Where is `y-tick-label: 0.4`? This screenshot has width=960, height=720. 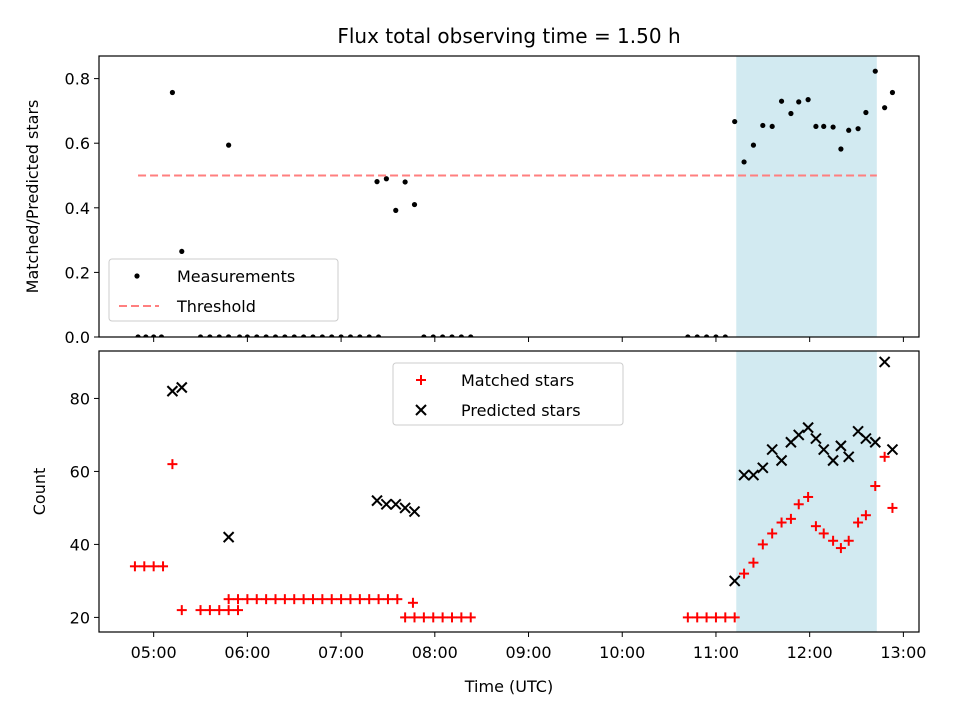
y-tick-label: 0.4 is located at coordinates (77, 208).